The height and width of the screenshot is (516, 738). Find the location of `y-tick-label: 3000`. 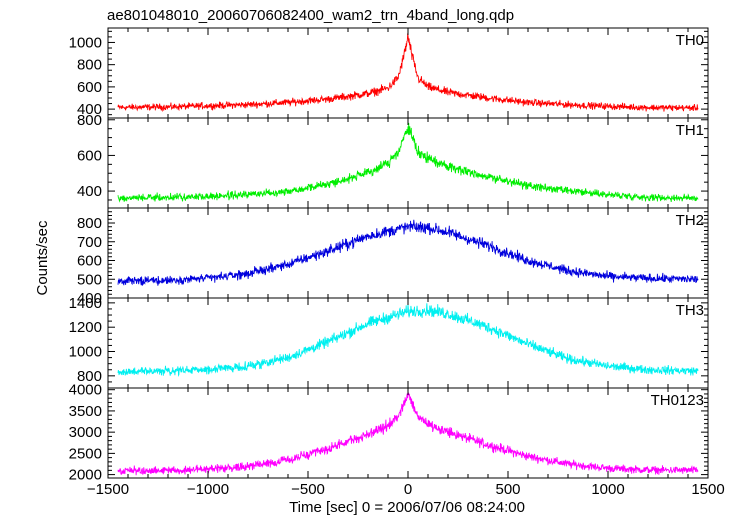

y-tick-label: 3000 is located at coordinates (85, 432).